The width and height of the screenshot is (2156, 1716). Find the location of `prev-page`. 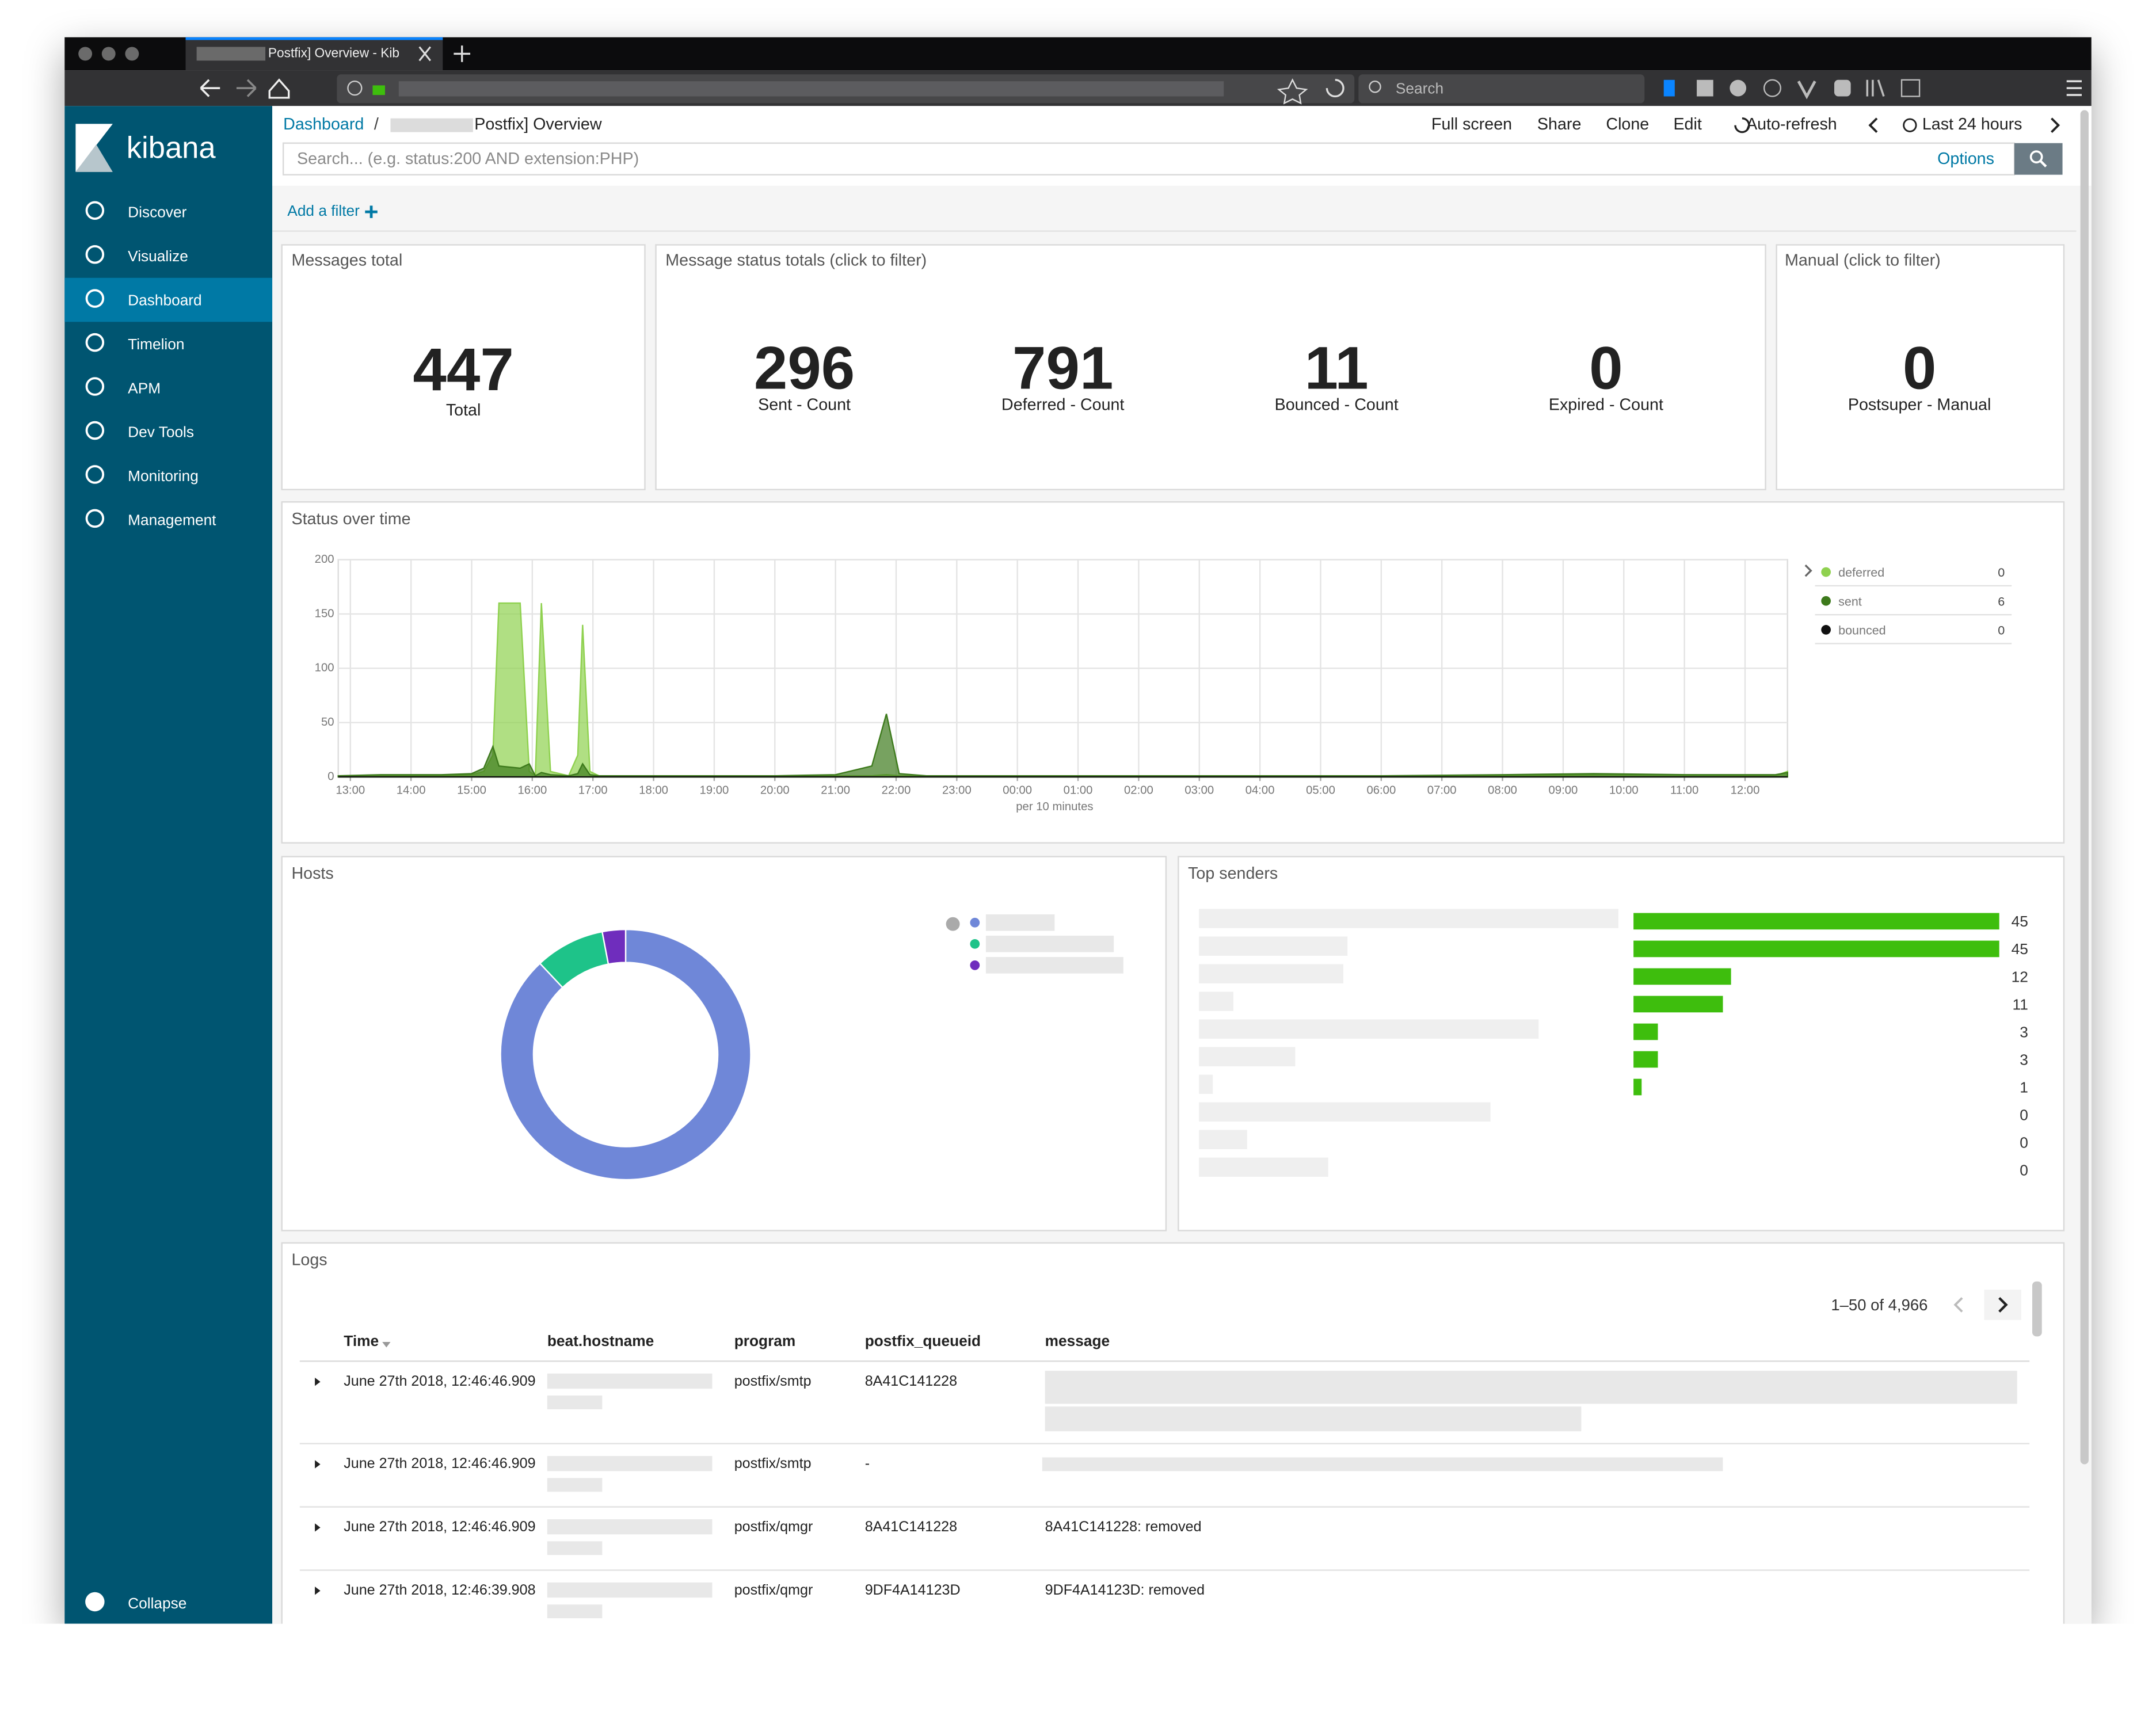

prev-page is located at coordinates (1958, 1305).